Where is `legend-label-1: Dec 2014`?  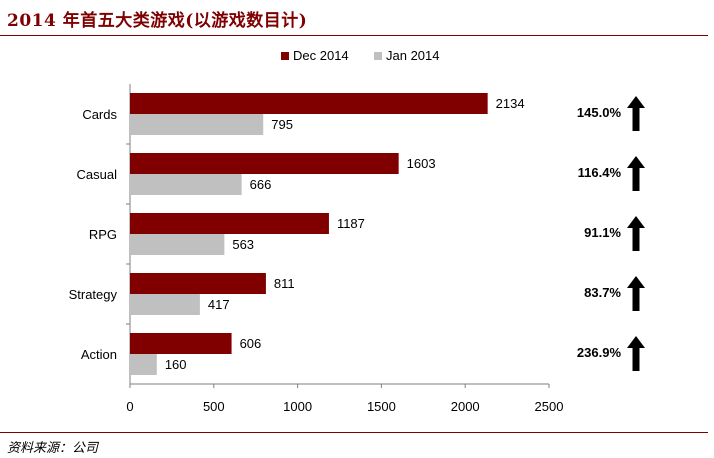 legend-label-1: Dec 2014 is located at coordinates (321, 55).